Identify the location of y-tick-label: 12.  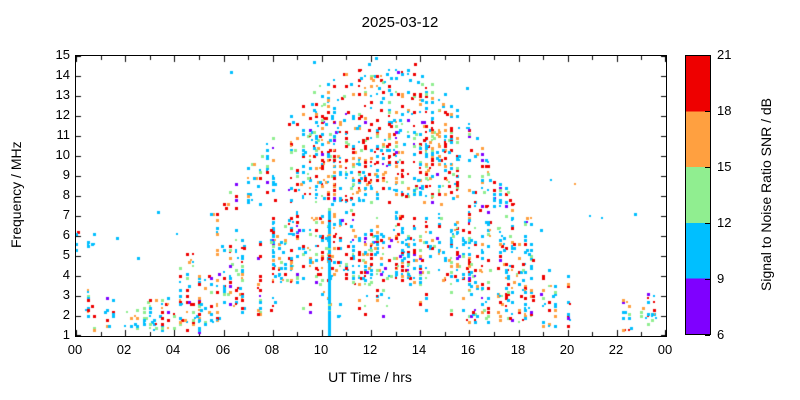
(62, 114).